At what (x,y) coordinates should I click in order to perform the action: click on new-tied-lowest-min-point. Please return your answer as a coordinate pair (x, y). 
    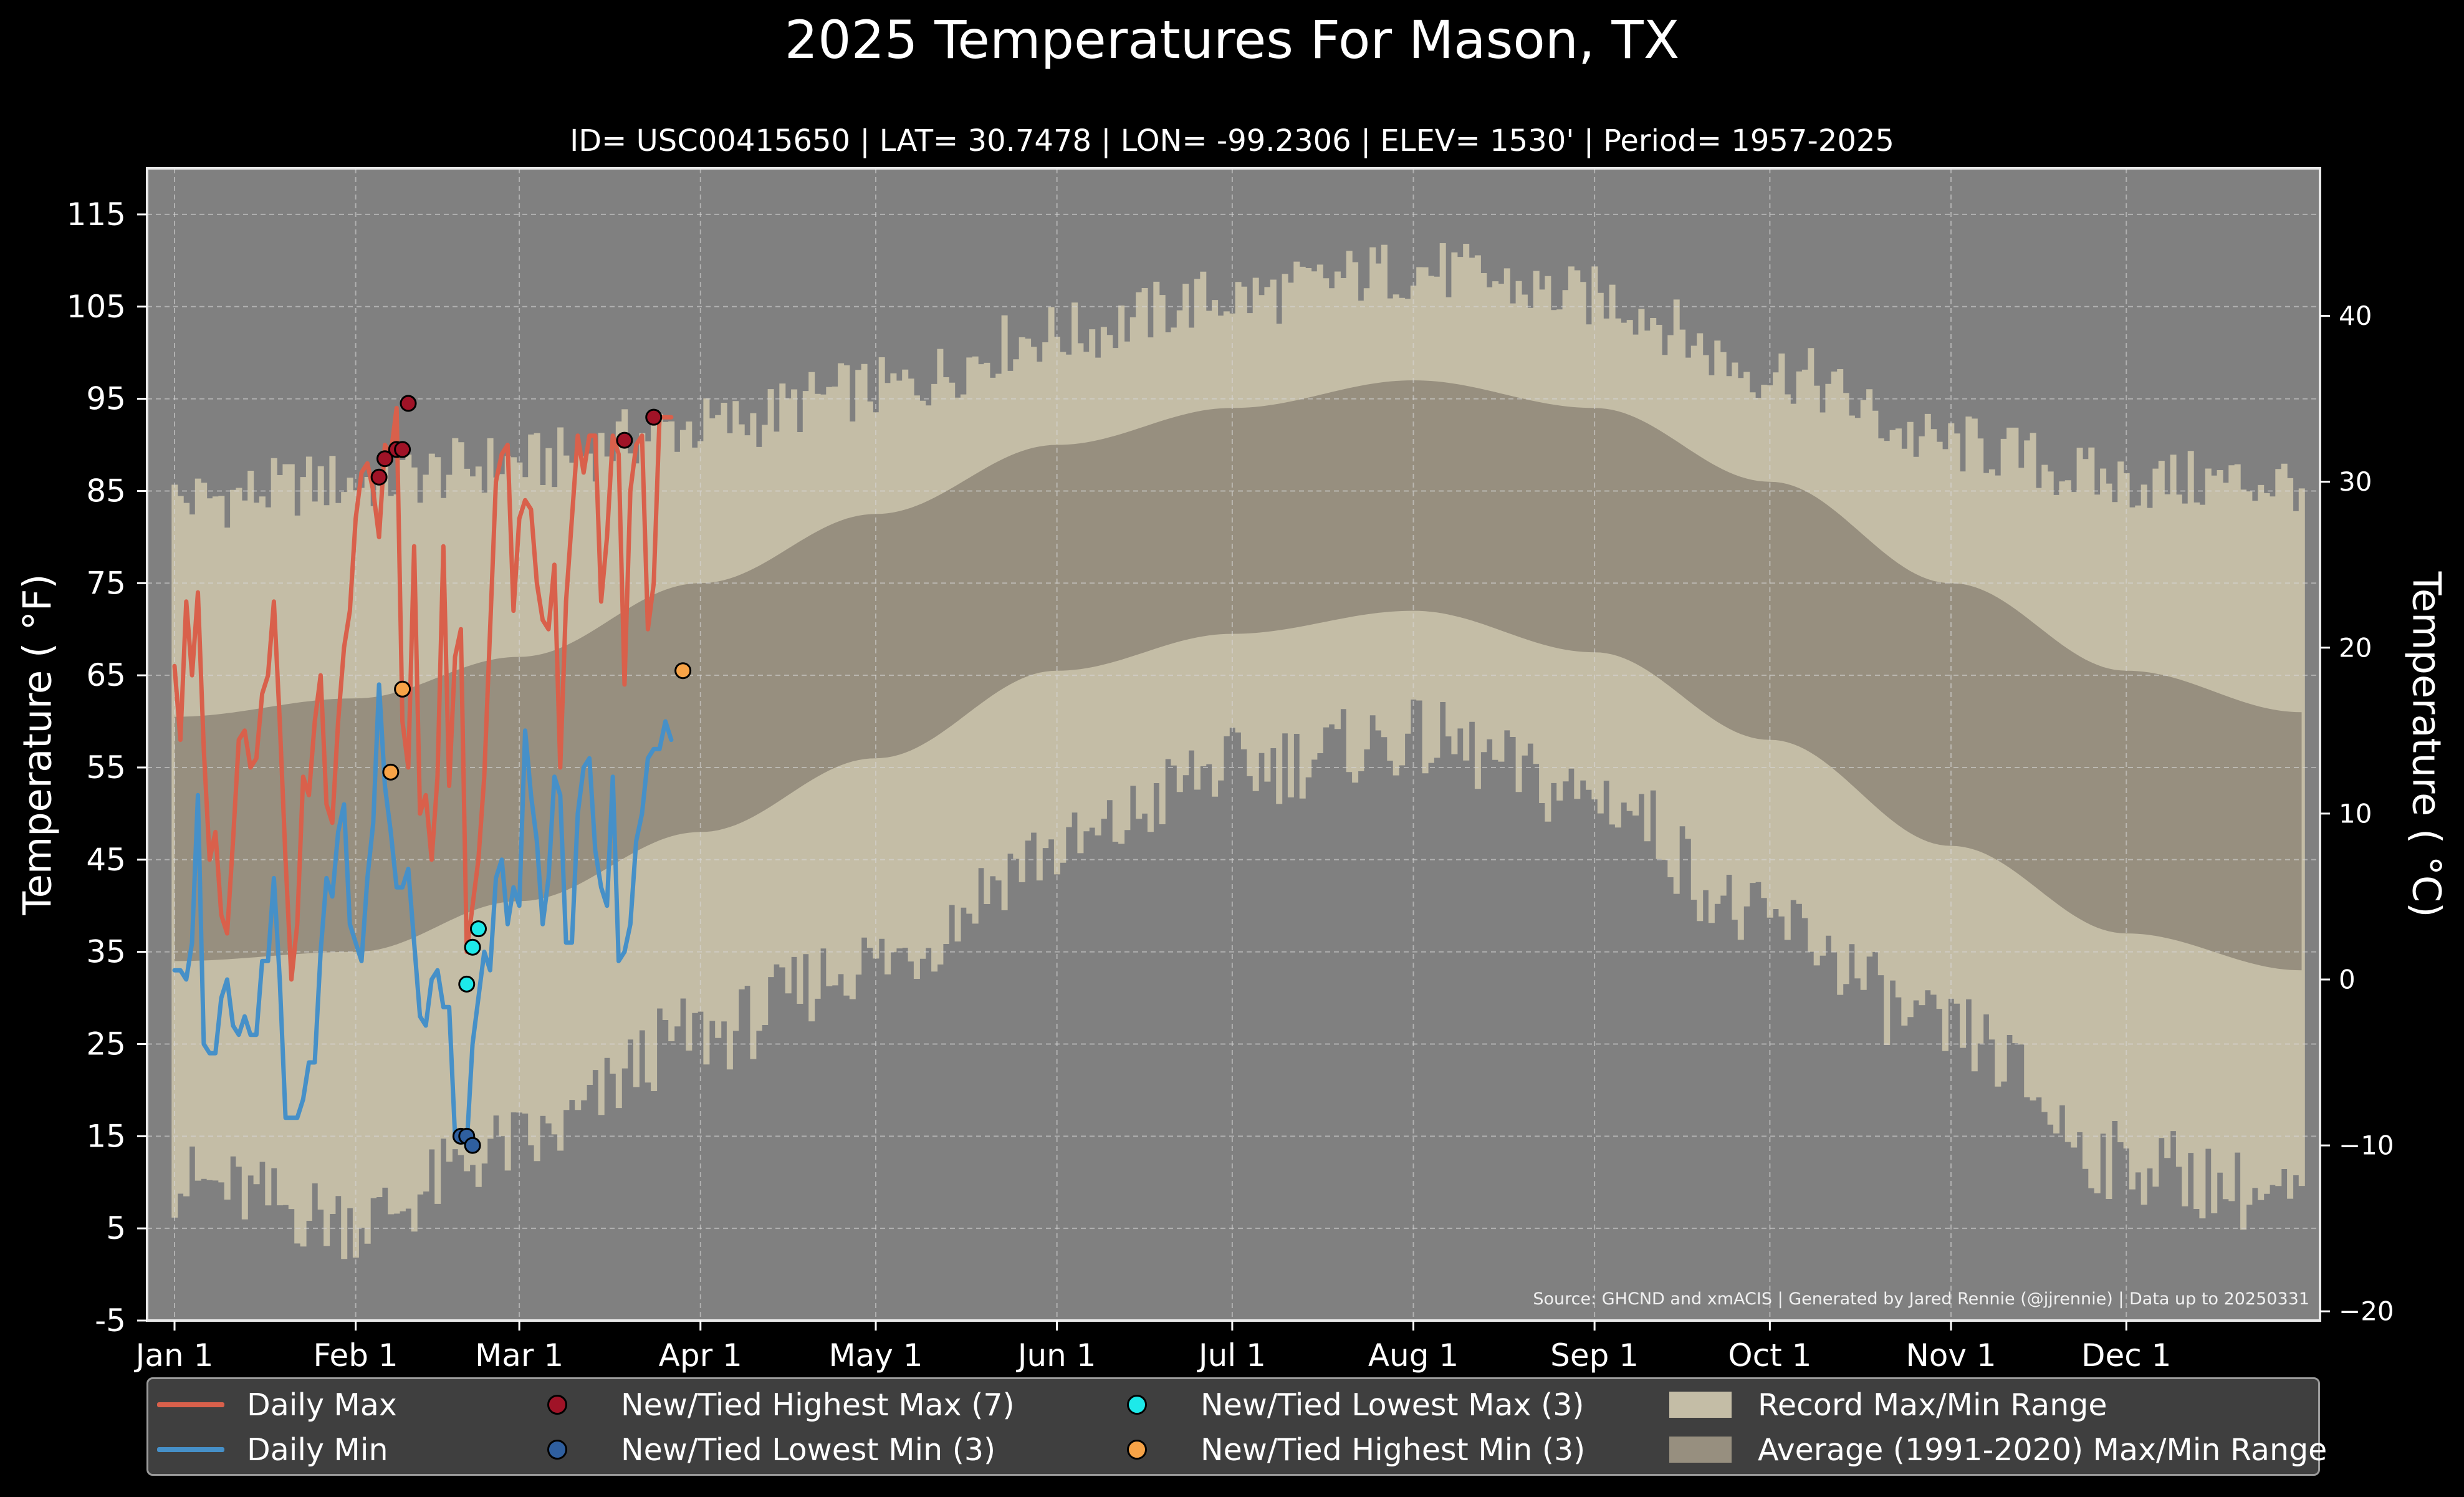
    Looking at the image, I should click on (473, 1145).